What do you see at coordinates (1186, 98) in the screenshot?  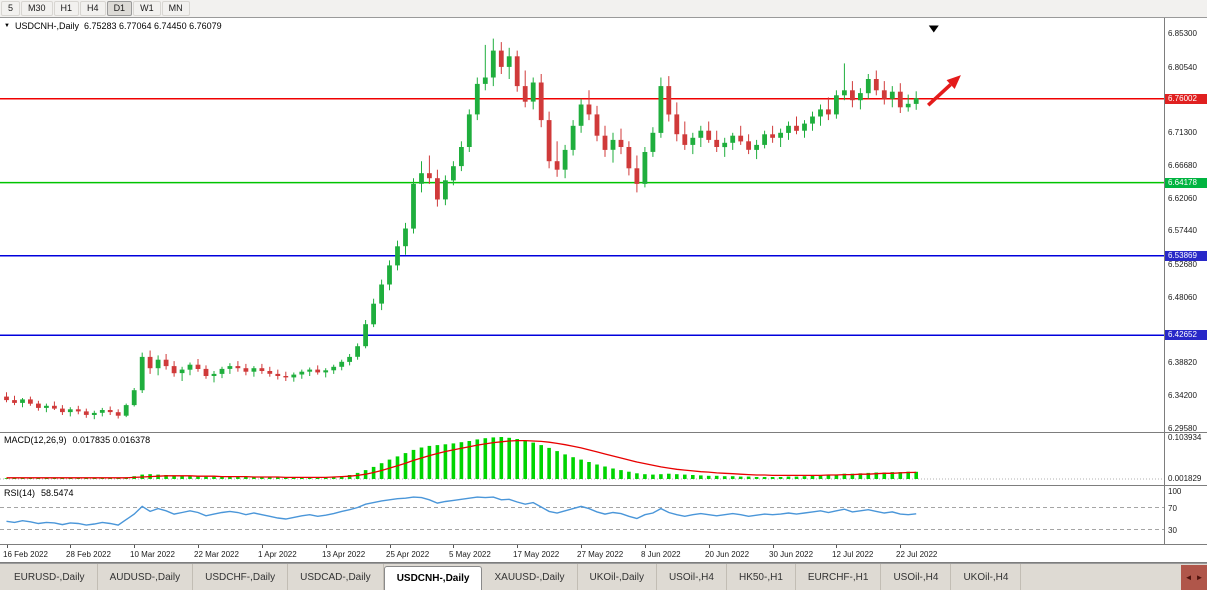 I see `price-level-badge: 6.76002` at bounding box center [1186, 98].